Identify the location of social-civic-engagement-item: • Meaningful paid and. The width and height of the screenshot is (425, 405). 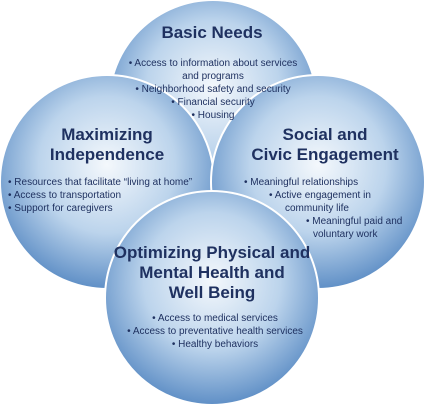
(354, 221).